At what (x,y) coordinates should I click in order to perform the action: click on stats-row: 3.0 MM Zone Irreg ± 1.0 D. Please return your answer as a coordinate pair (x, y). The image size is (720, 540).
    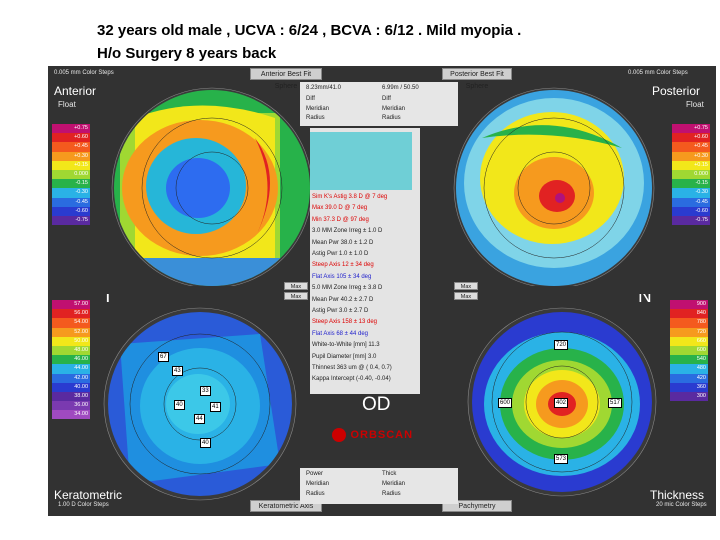
    Looking at the image, I should click on (347, 231).